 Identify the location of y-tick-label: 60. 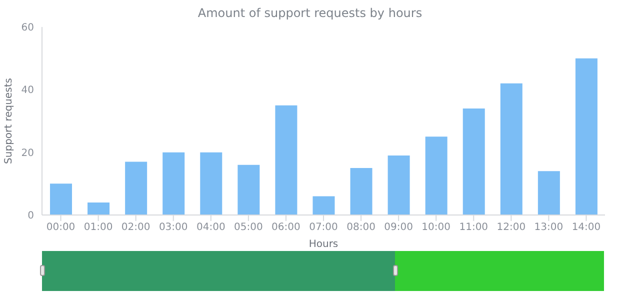
(27, 28).